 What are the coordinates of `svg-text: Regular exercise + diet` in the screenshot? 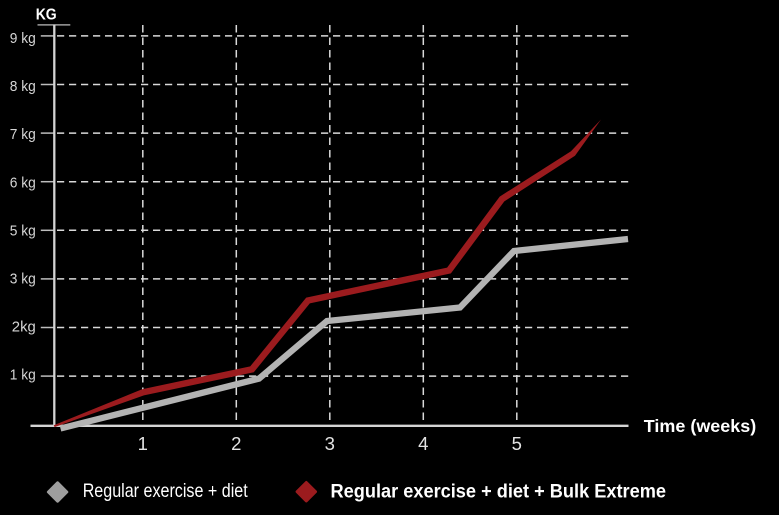 It's located at (165, 491).